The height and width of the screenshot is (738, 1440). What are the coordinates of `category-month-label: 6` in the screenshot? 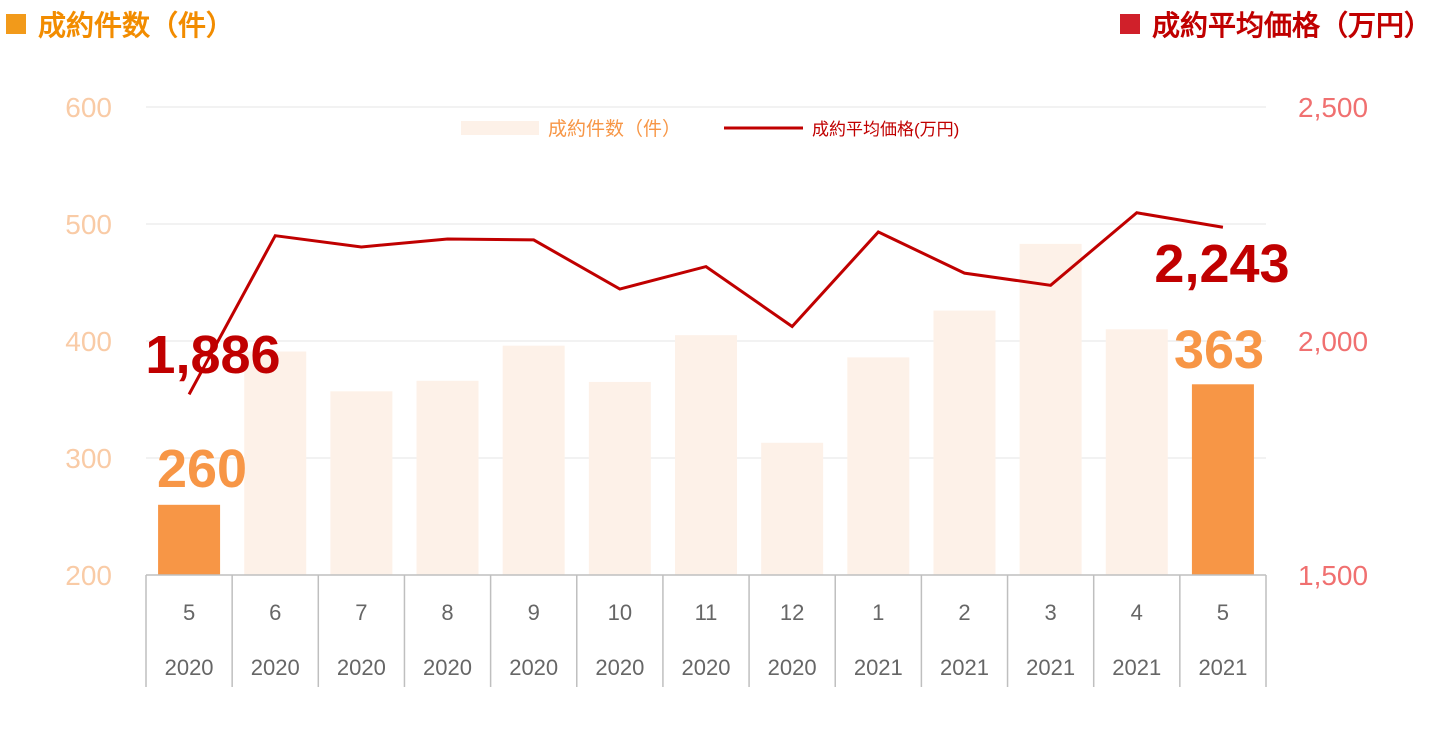 It's located at (275, 612).